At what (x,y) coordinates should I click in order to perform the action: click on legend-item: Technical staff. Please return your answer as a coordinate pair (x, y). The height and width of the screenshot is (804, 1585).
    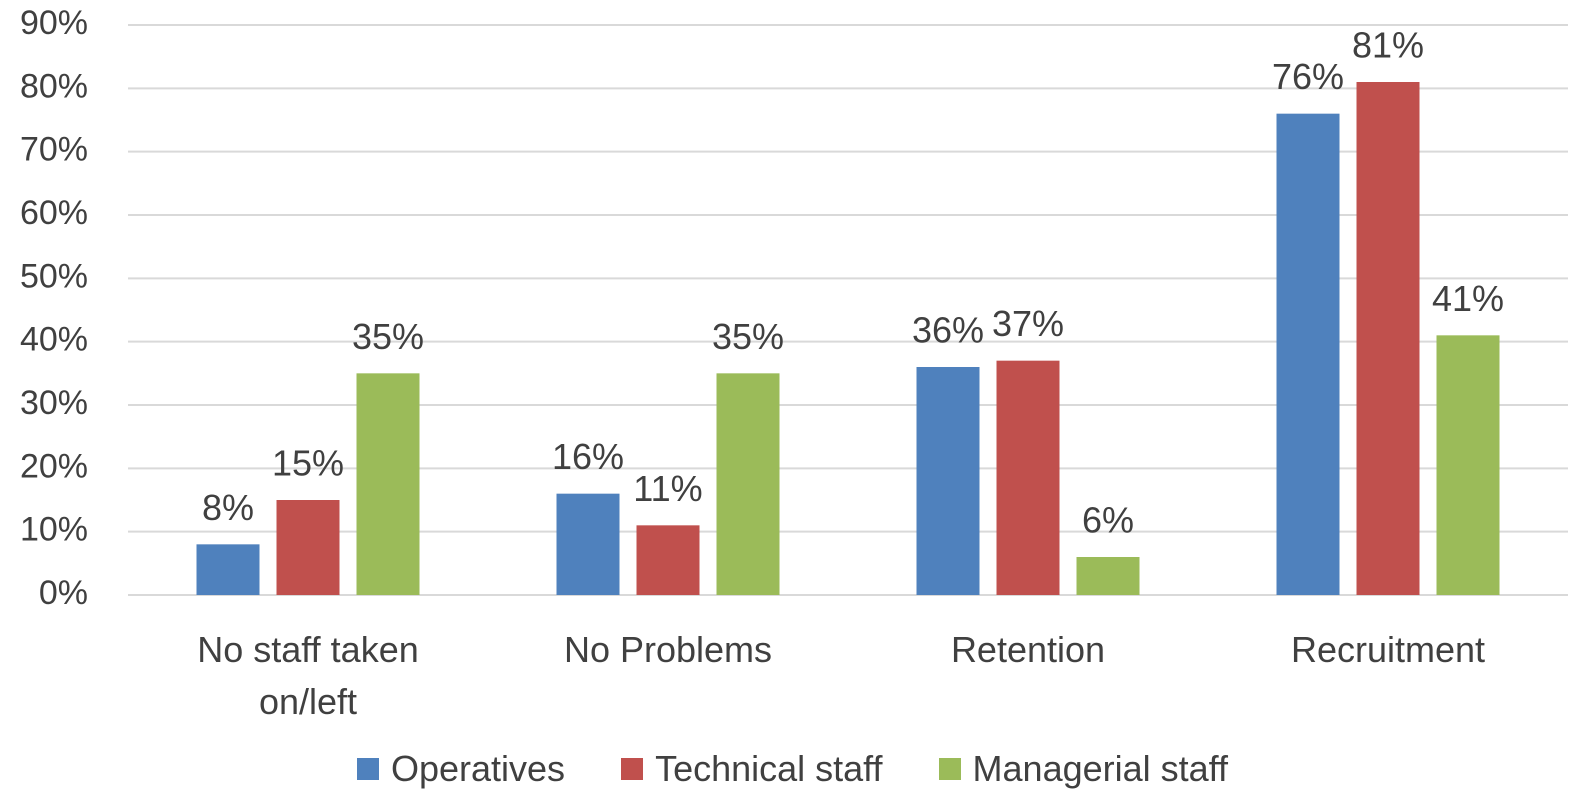
    Looking at the image, I should click on (752, 769).